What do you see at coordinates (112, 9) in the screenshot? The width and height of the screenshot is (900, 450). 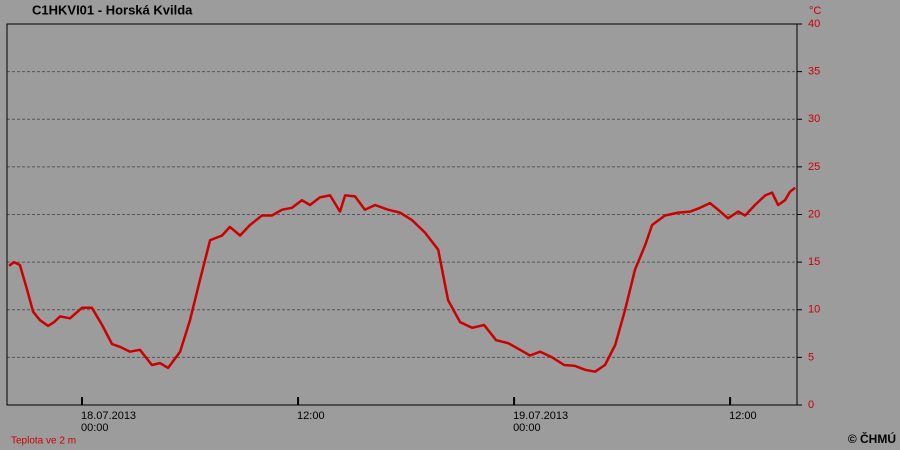 I see `chart-title: C1HKVI01 - Horská Kvilda` at bounding box center [112, 9].